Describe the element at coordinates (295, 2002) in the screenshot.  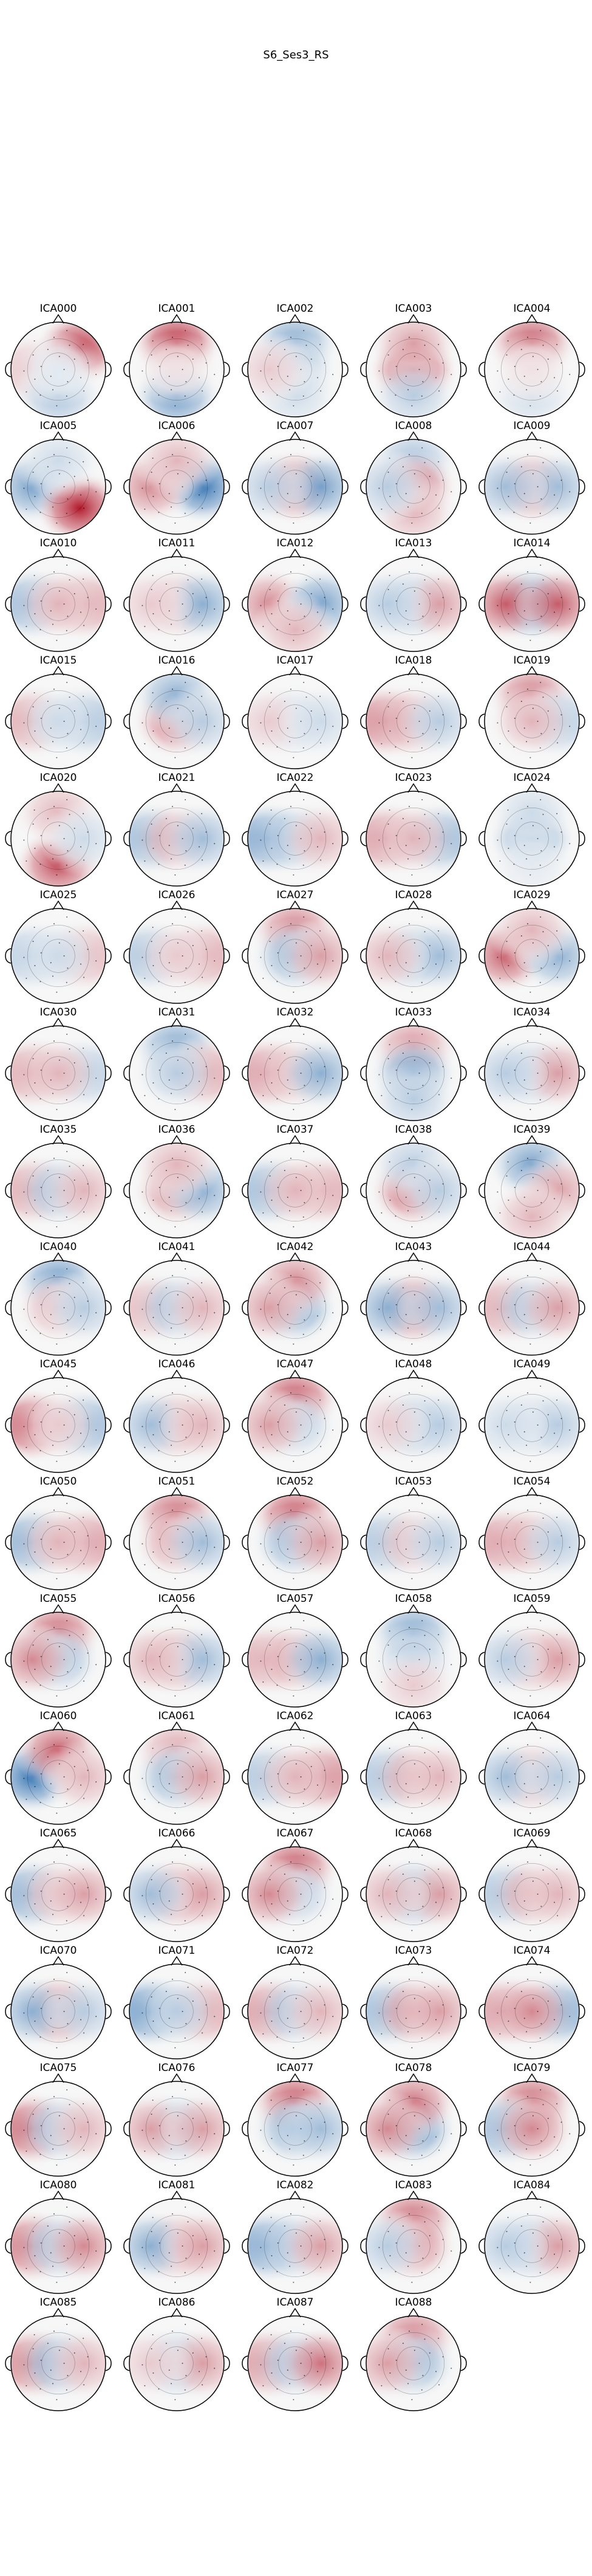
I see `topomap-ica072: ICA072` at that location.